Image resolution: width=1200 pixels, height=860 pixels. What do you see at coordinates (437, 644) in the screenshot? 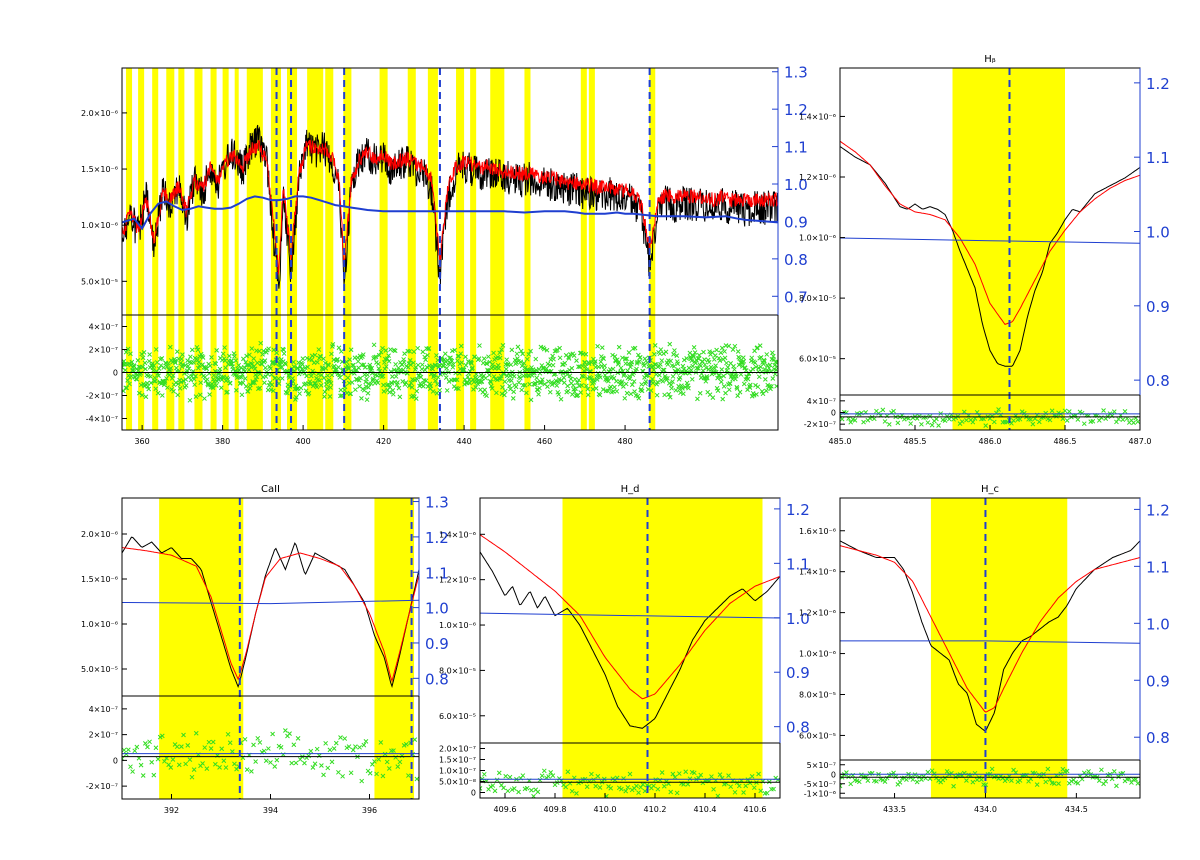
I see `right-tick-label: 0.9` at bounding box center [437, 644].